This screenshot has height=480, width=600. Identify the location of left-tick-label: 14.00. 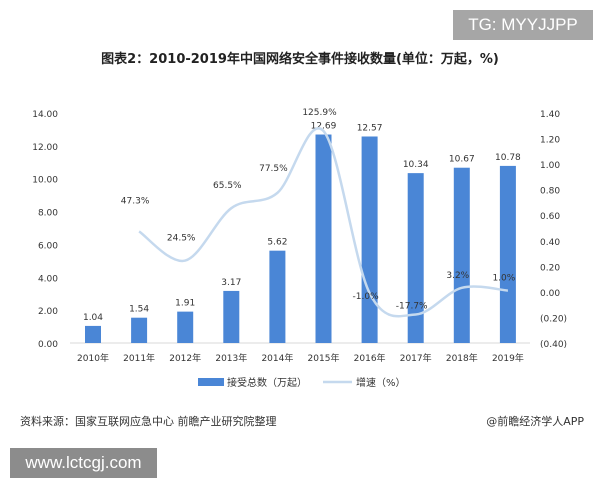
(45, 115).